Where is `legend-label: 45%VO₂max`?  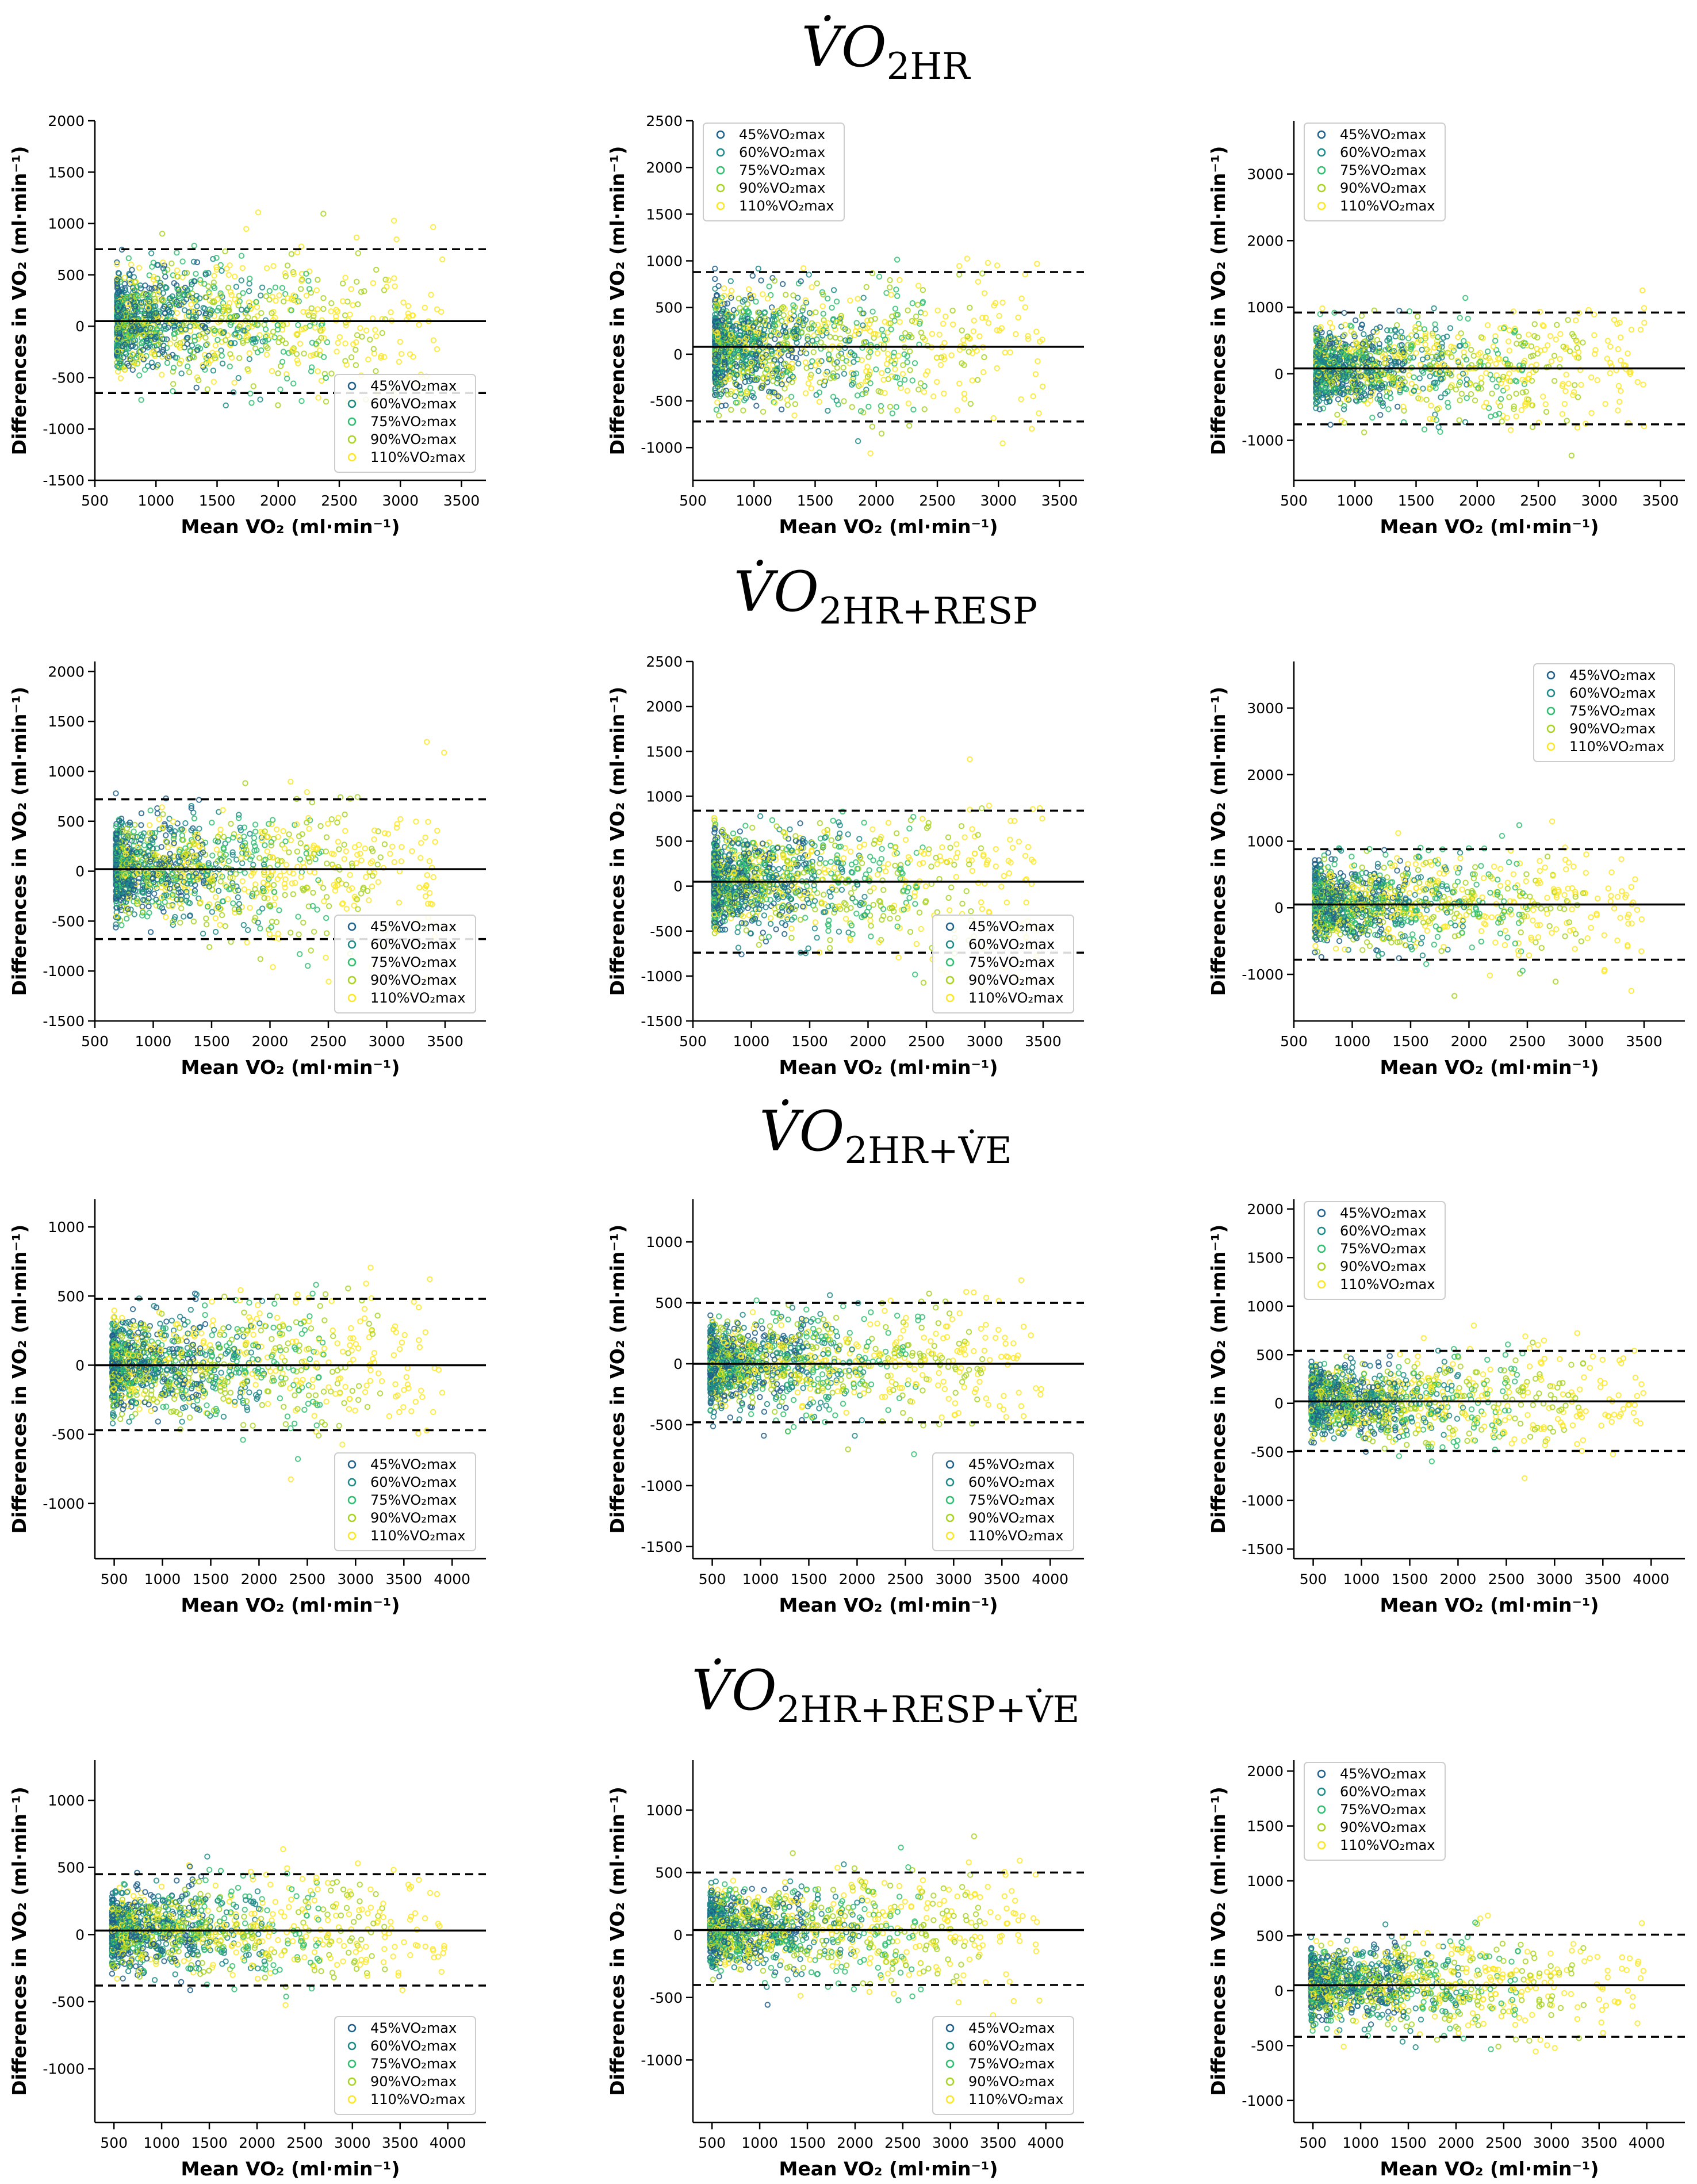 legend-label: 45%VO₂max is located at coordinates (782, 135).